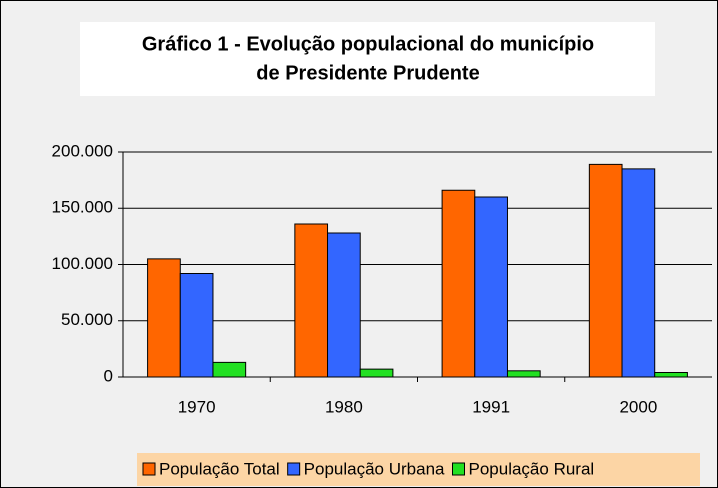  Describe the element at coordinates (374, 468) in the screenshot. I see `legend-label: População Urbana` at that location.